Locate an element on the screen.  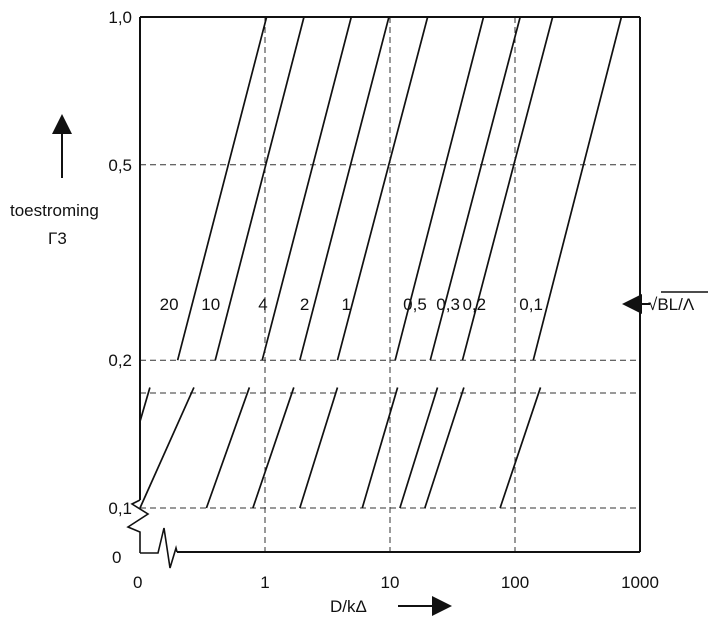
y-axis-symbol: Γ3 is located at coordinates (57, 238).